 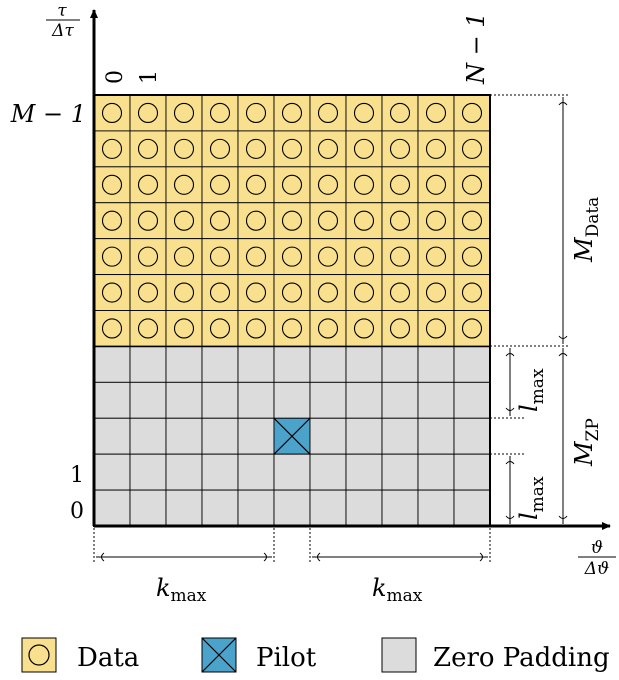 What do you see at coordinates (181, 590) in the screenshot?
I see `k-max-left-label: kmax` at bounding box center [181, 590].